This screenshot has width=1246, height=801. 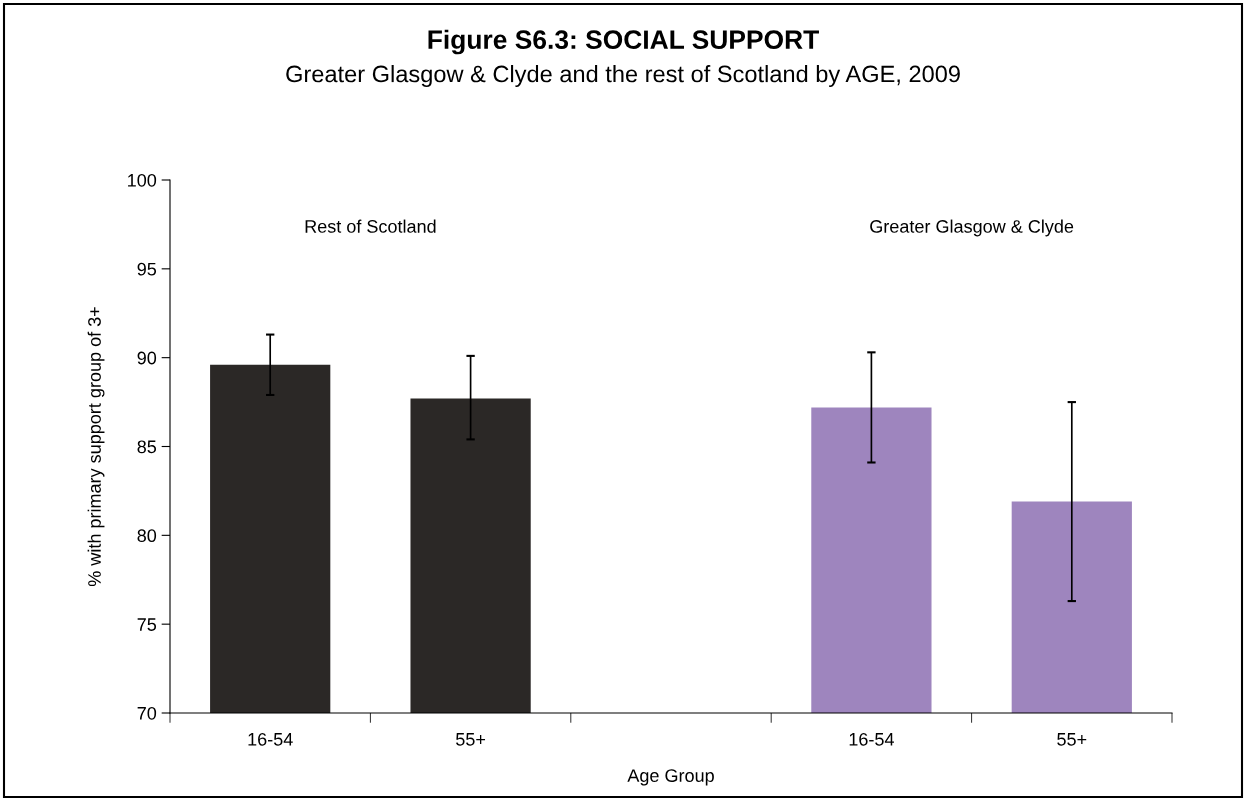 I want to click on chart-title: Figure S6.3: SOCIAL SUPPORT, so click(x=623, y=42).